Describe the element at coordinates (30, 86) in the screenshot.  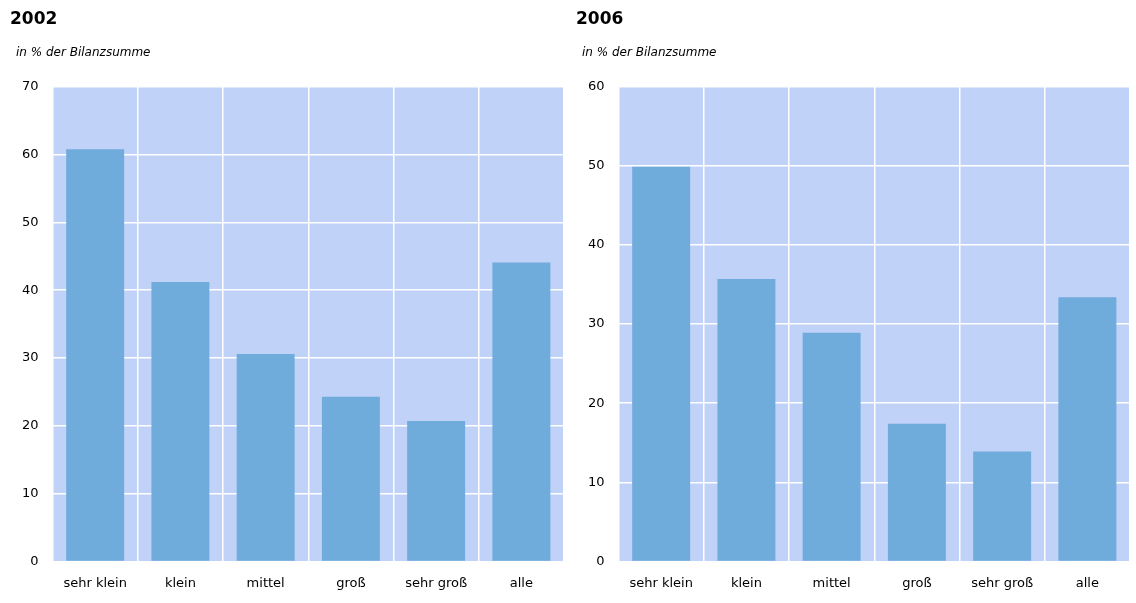
I see `y-tick-label: 70` at that location.